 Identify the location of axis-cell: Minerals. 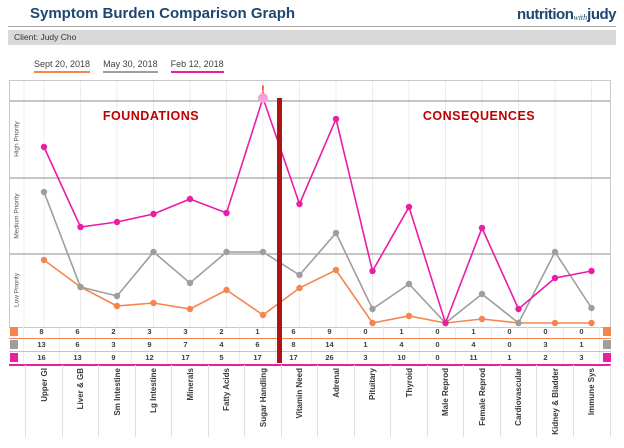
(189, 401).